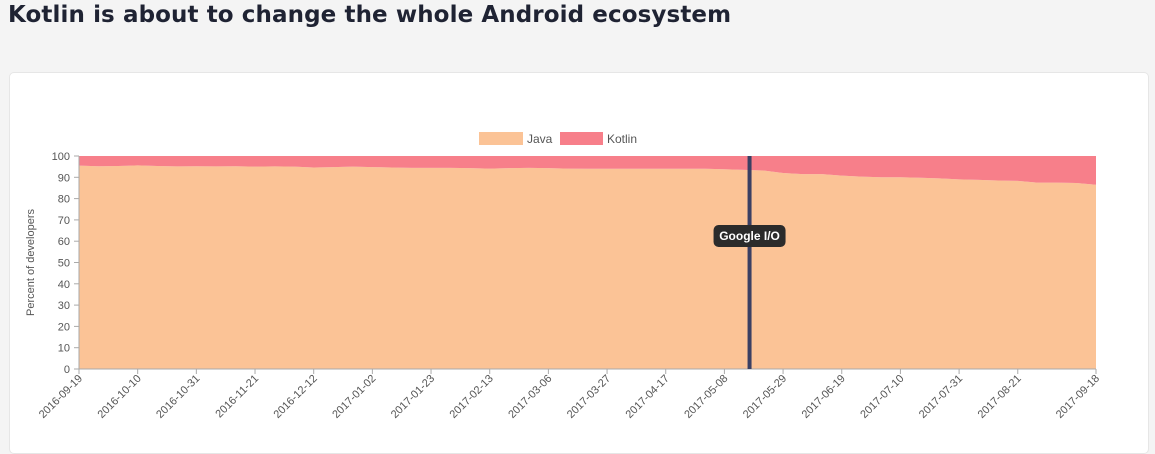 The image size is (1155, 454). I want to click on legend-label-kotlin: Kotlin, so click(622, 139).